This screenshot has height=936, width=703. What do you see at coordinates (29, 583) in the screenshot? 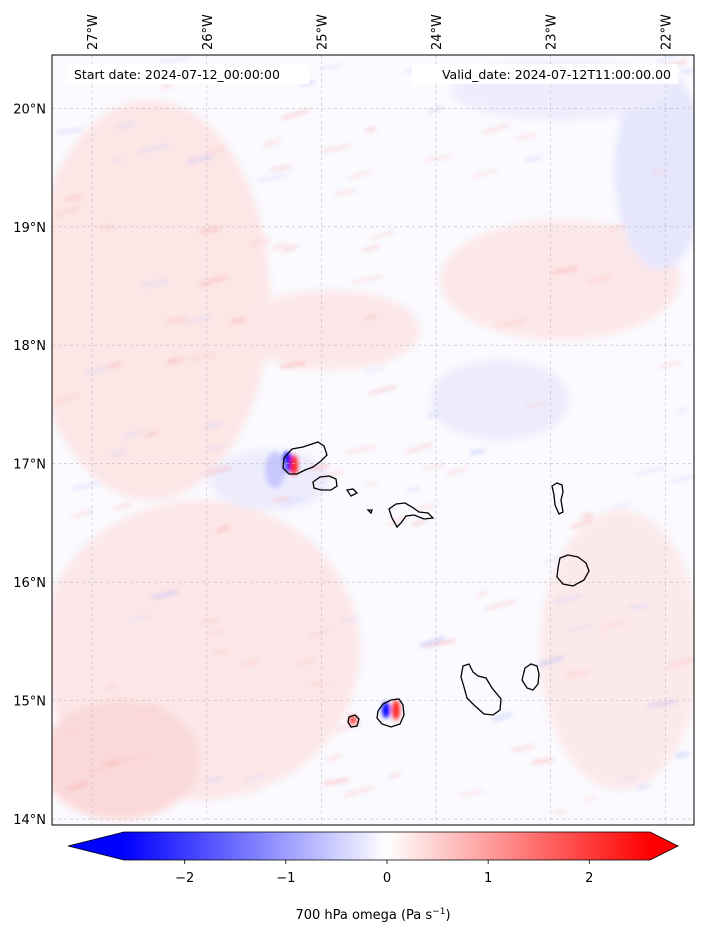
I see `lat-tick-label: 16°N` at bounding box center [29, 583].